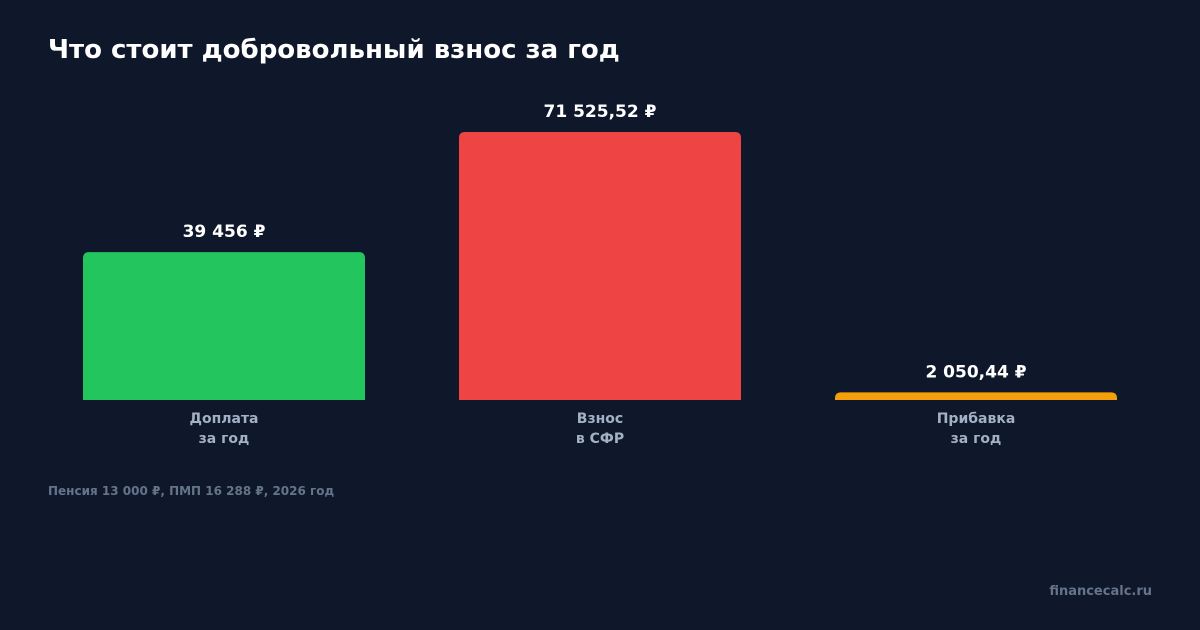 The height and width of the screenshot is (630, 1200). What do you see at coordinates (224, 232) in the screenshot?
I see `value-label: 39 456 ₽` at bounding box center [224, 232].